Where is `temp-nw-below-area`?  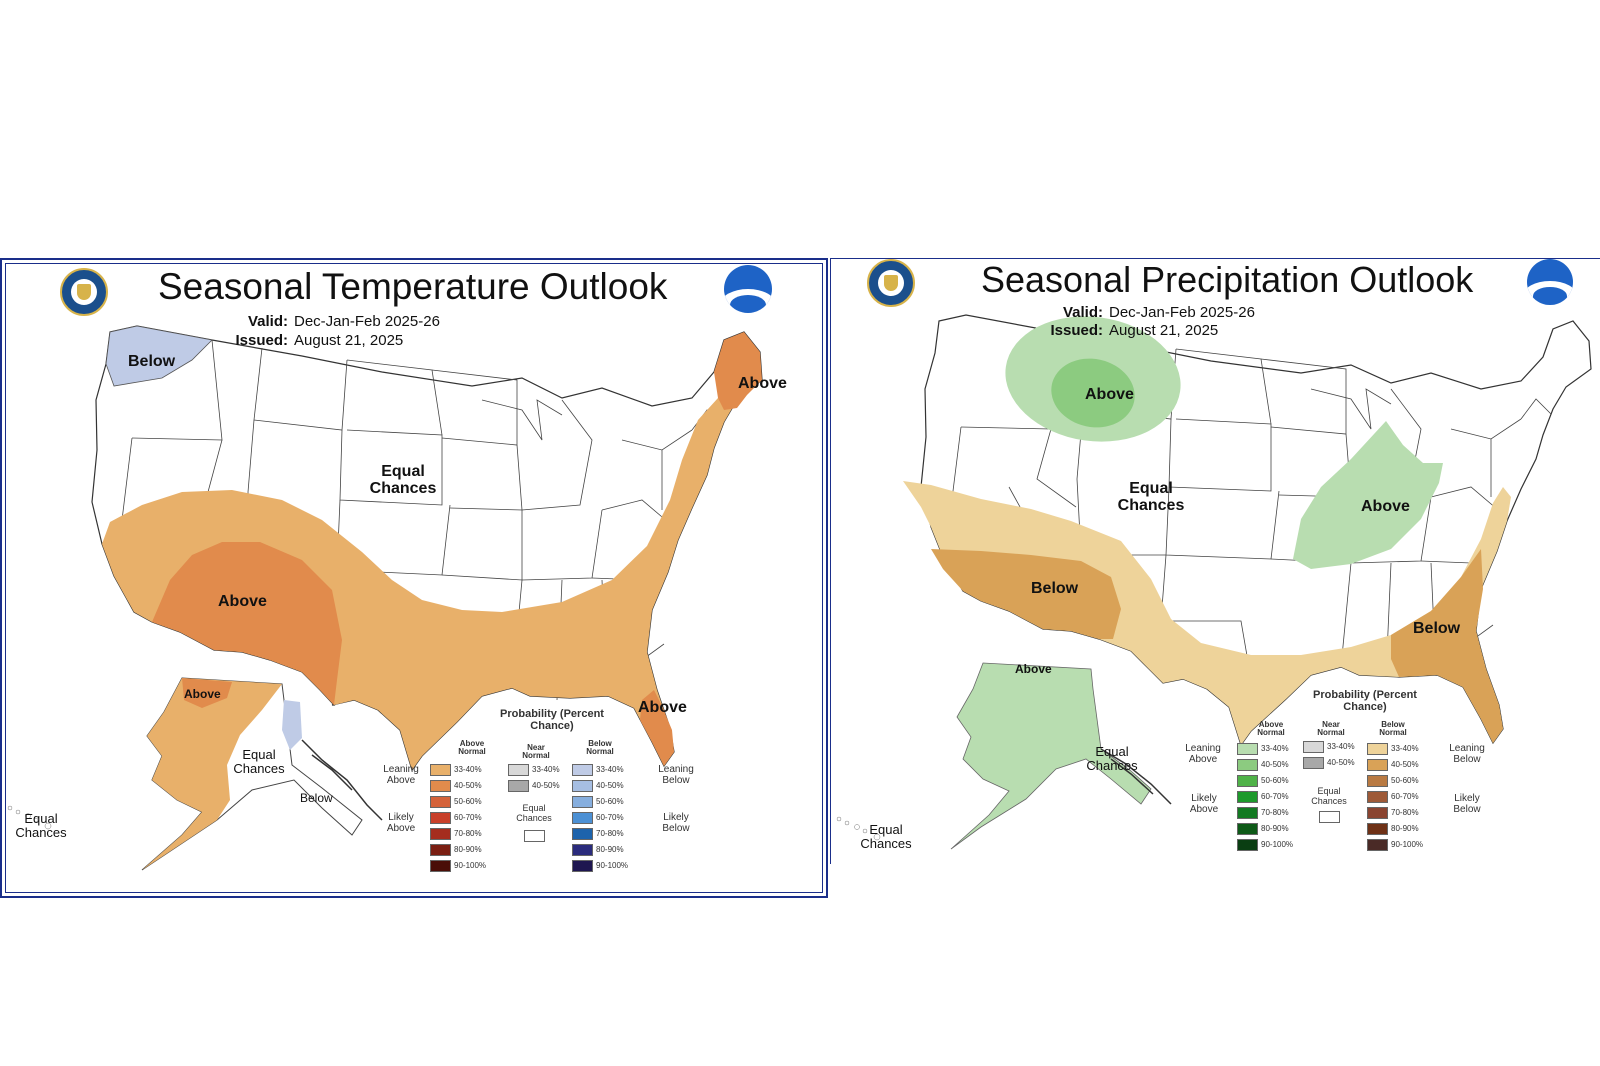 temp-nw-below-area is located at coordinates (159, 356).